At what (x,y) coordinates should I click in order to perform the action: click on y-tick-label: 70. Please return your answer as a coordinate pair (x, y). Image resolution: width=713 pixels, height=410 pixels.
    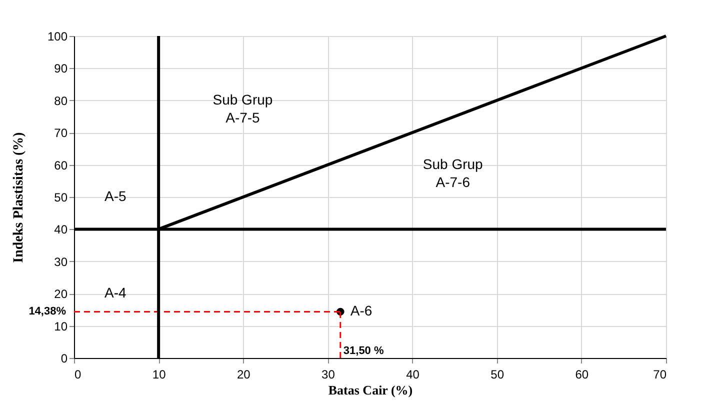
    Looking at the image, I should click on (61, 133).